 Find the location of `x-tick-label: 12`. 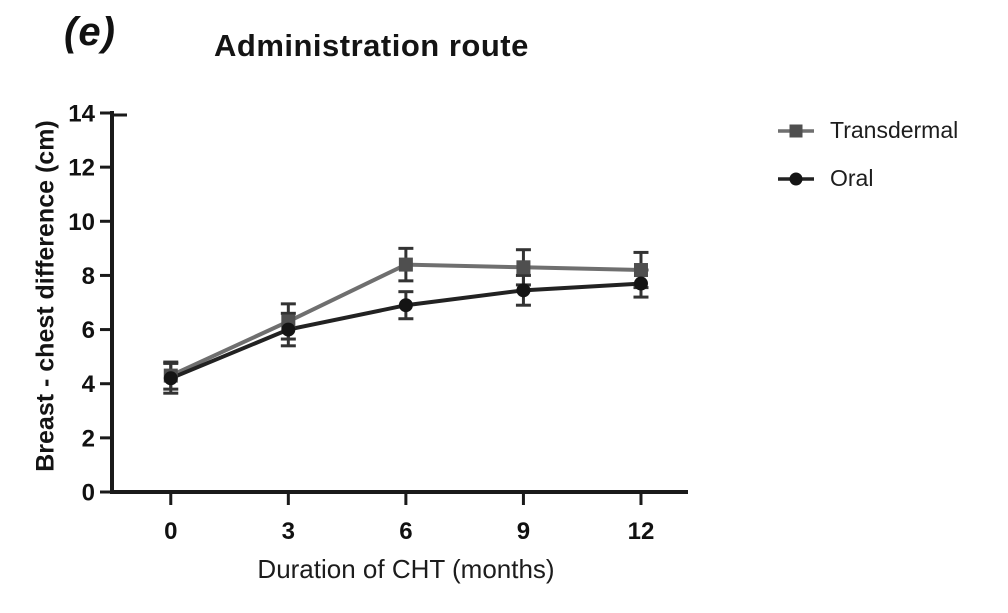

x-tick-label: 12 is located at coordinates (641, 531).